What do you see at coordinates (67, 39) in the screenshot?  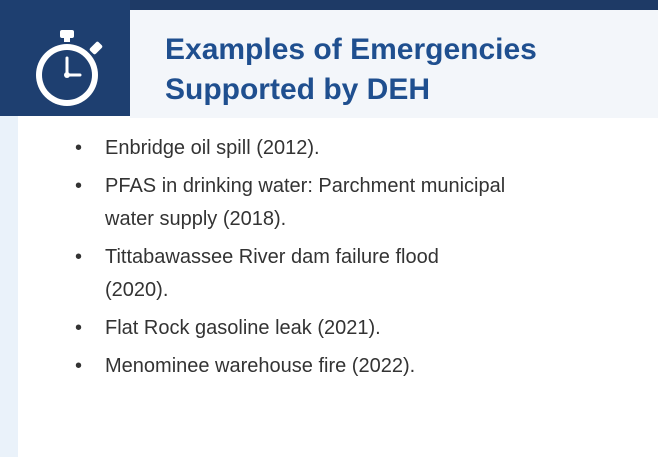 I see `stem` at bounding box center [67, 39].